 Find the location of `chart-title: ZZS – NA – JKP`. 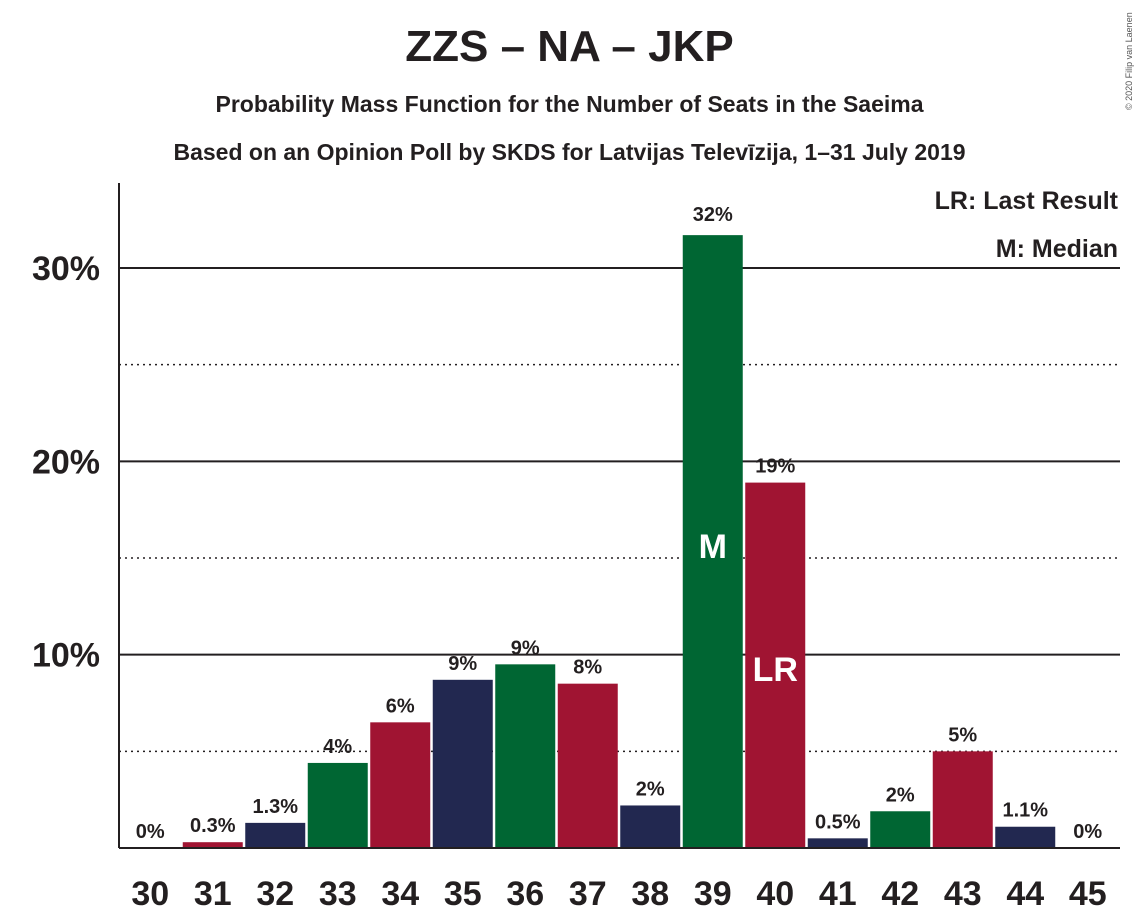

chart-title: ZZS – NA – JKP is located at coordinates (569, 46).